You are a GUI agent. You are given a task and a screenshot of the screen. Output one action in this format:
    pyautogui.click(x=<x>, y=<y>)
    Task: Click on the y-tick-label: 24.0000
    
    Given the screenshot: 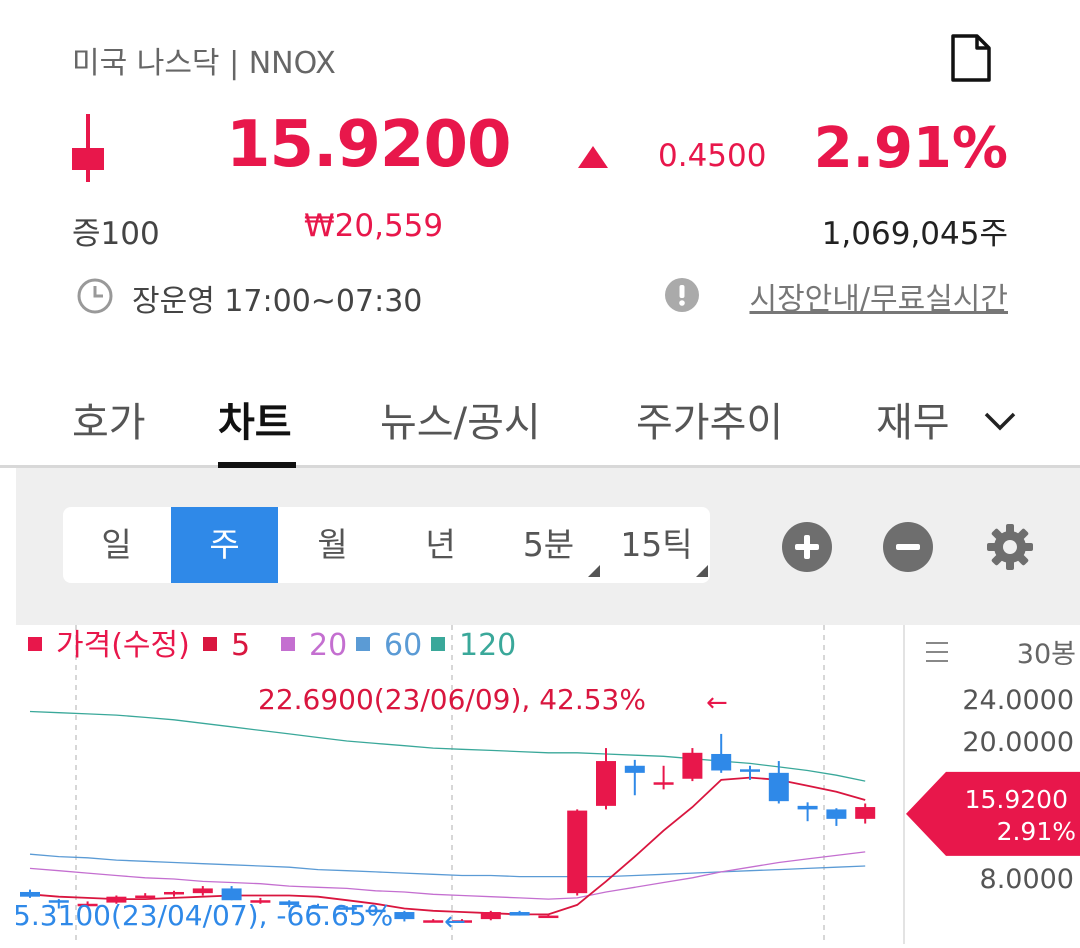 What is the action you would take?
    pyautogui.click(x=1018, y=700)
    